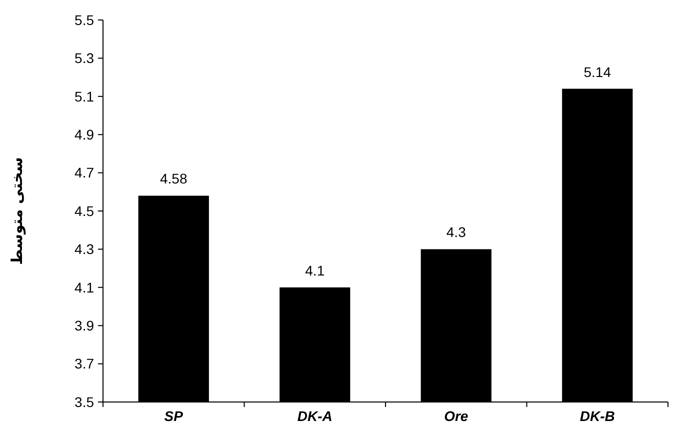  I want to click on y-tick-label: 4.7, so click(84, 172).